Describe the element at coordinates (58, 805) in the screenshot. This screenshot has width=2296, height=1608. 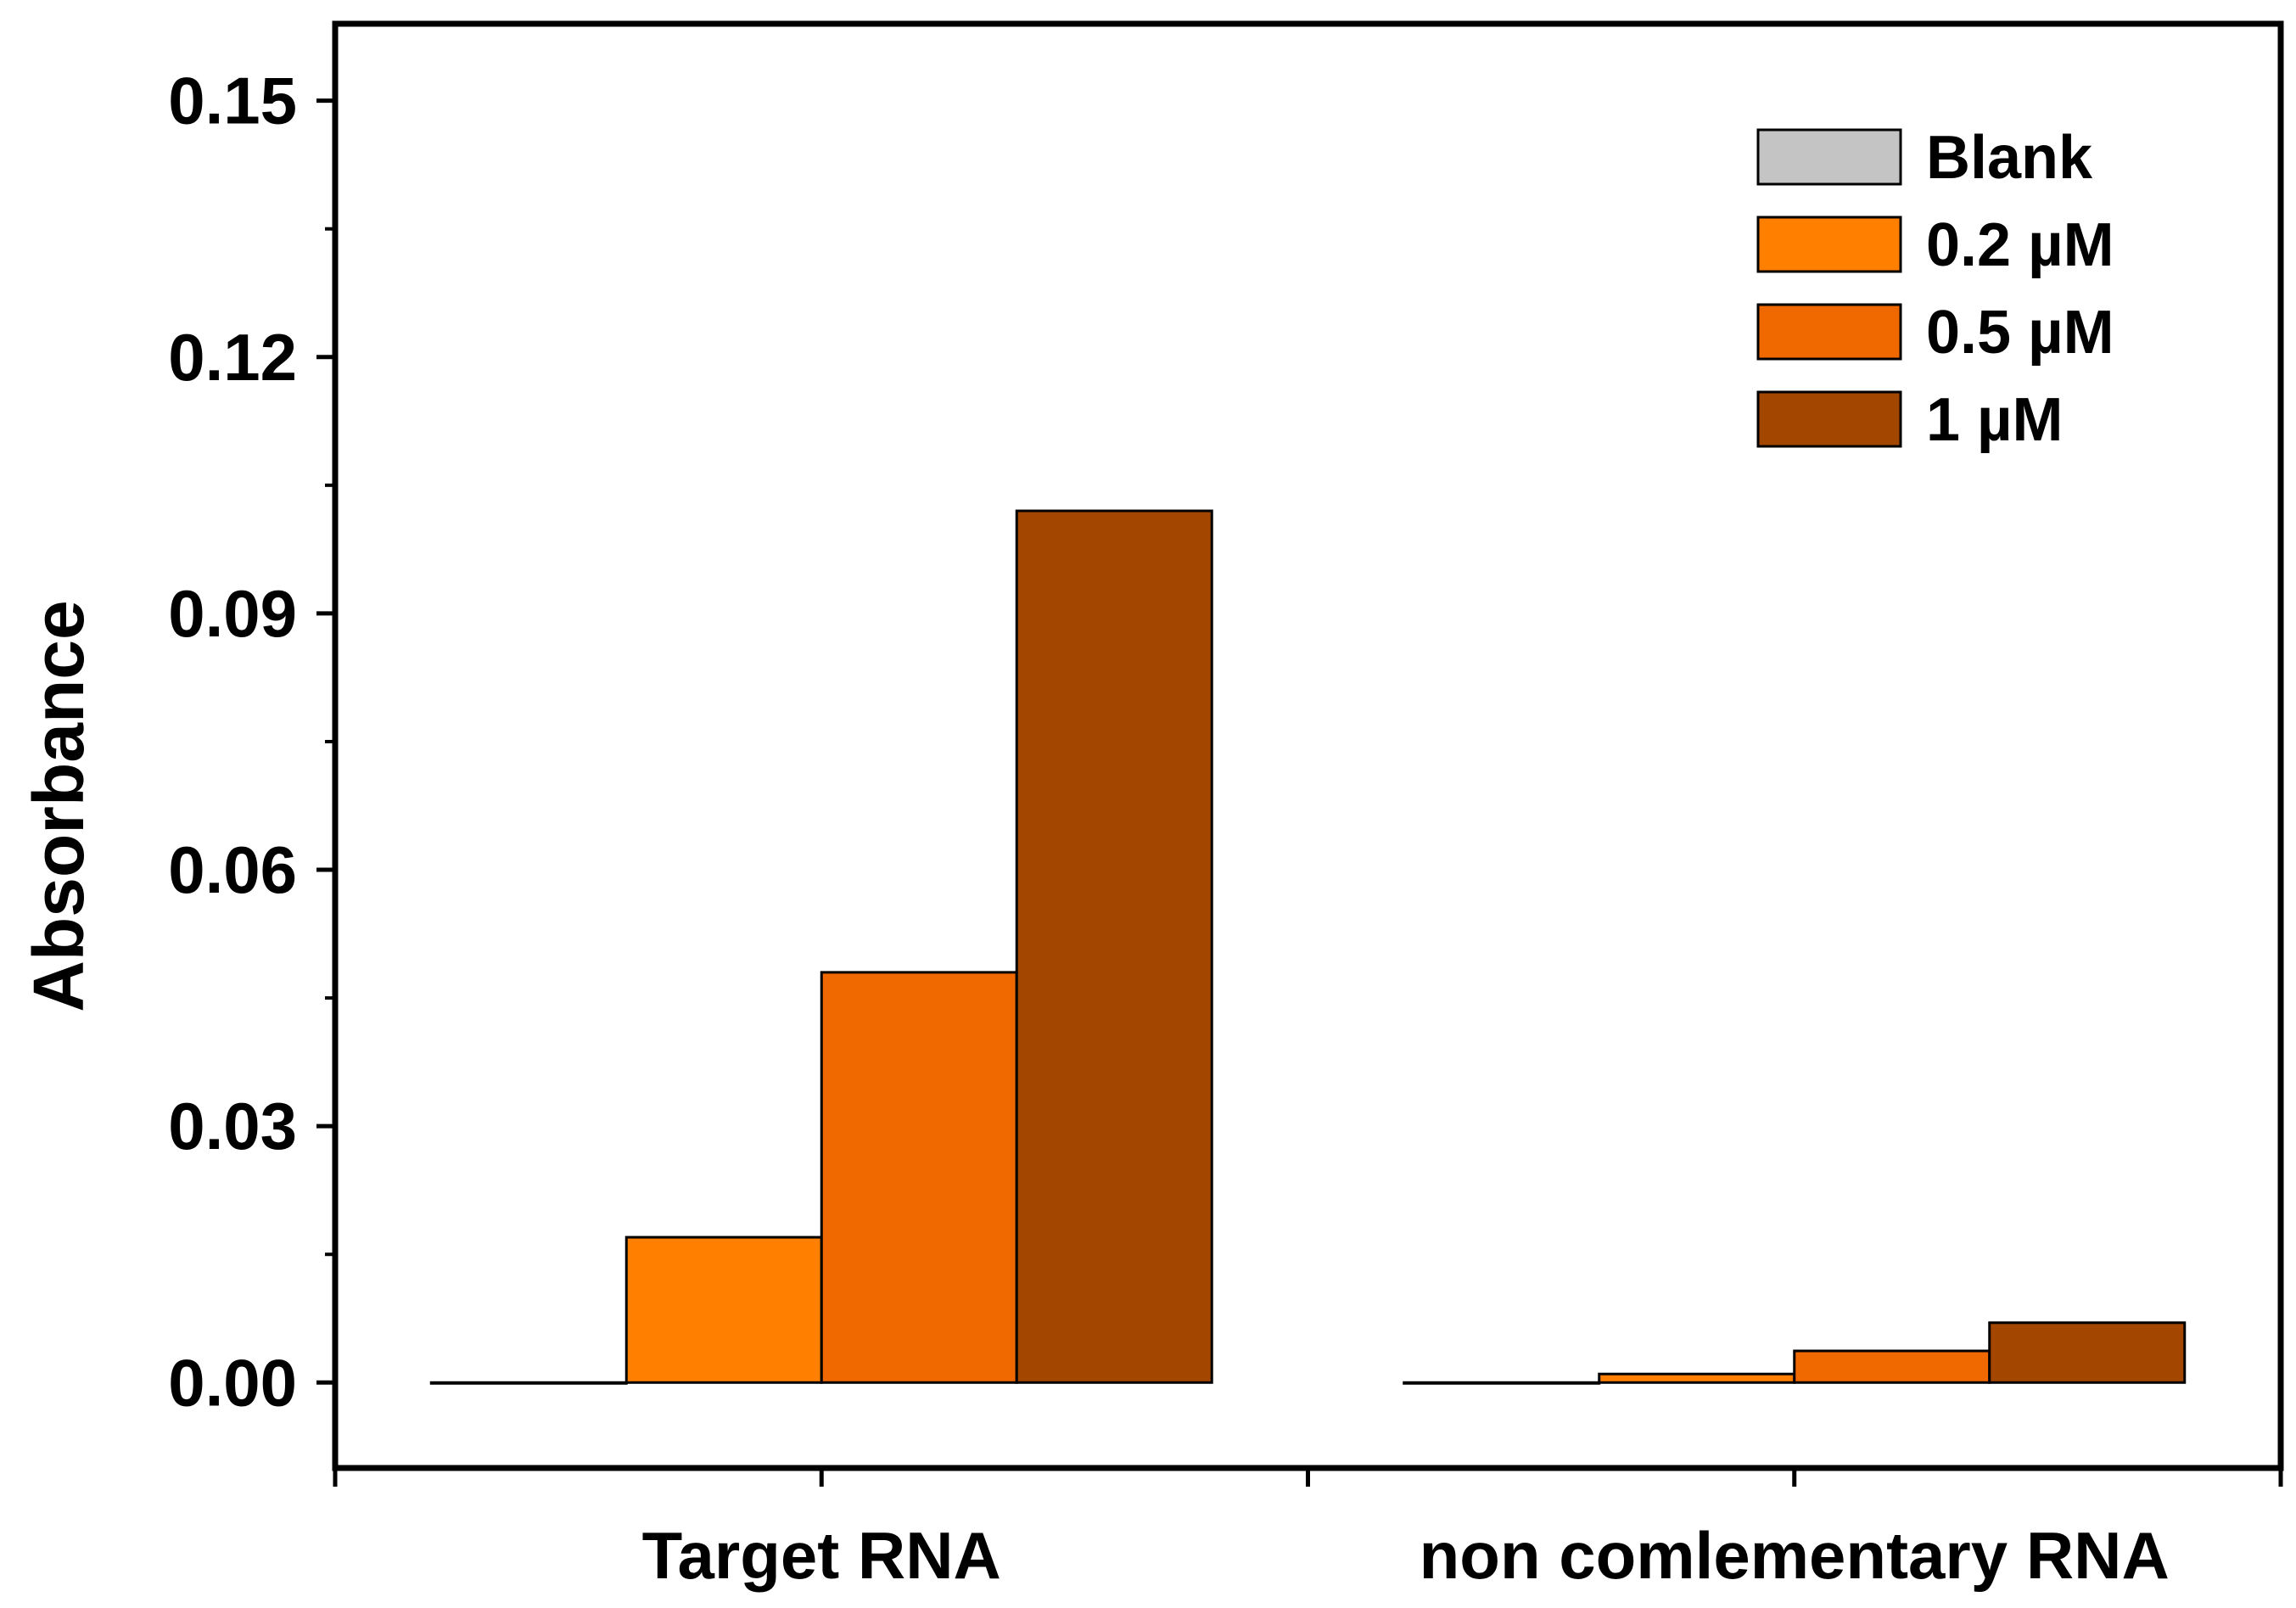
I see `y-axis-title: Absorbance` at that location.